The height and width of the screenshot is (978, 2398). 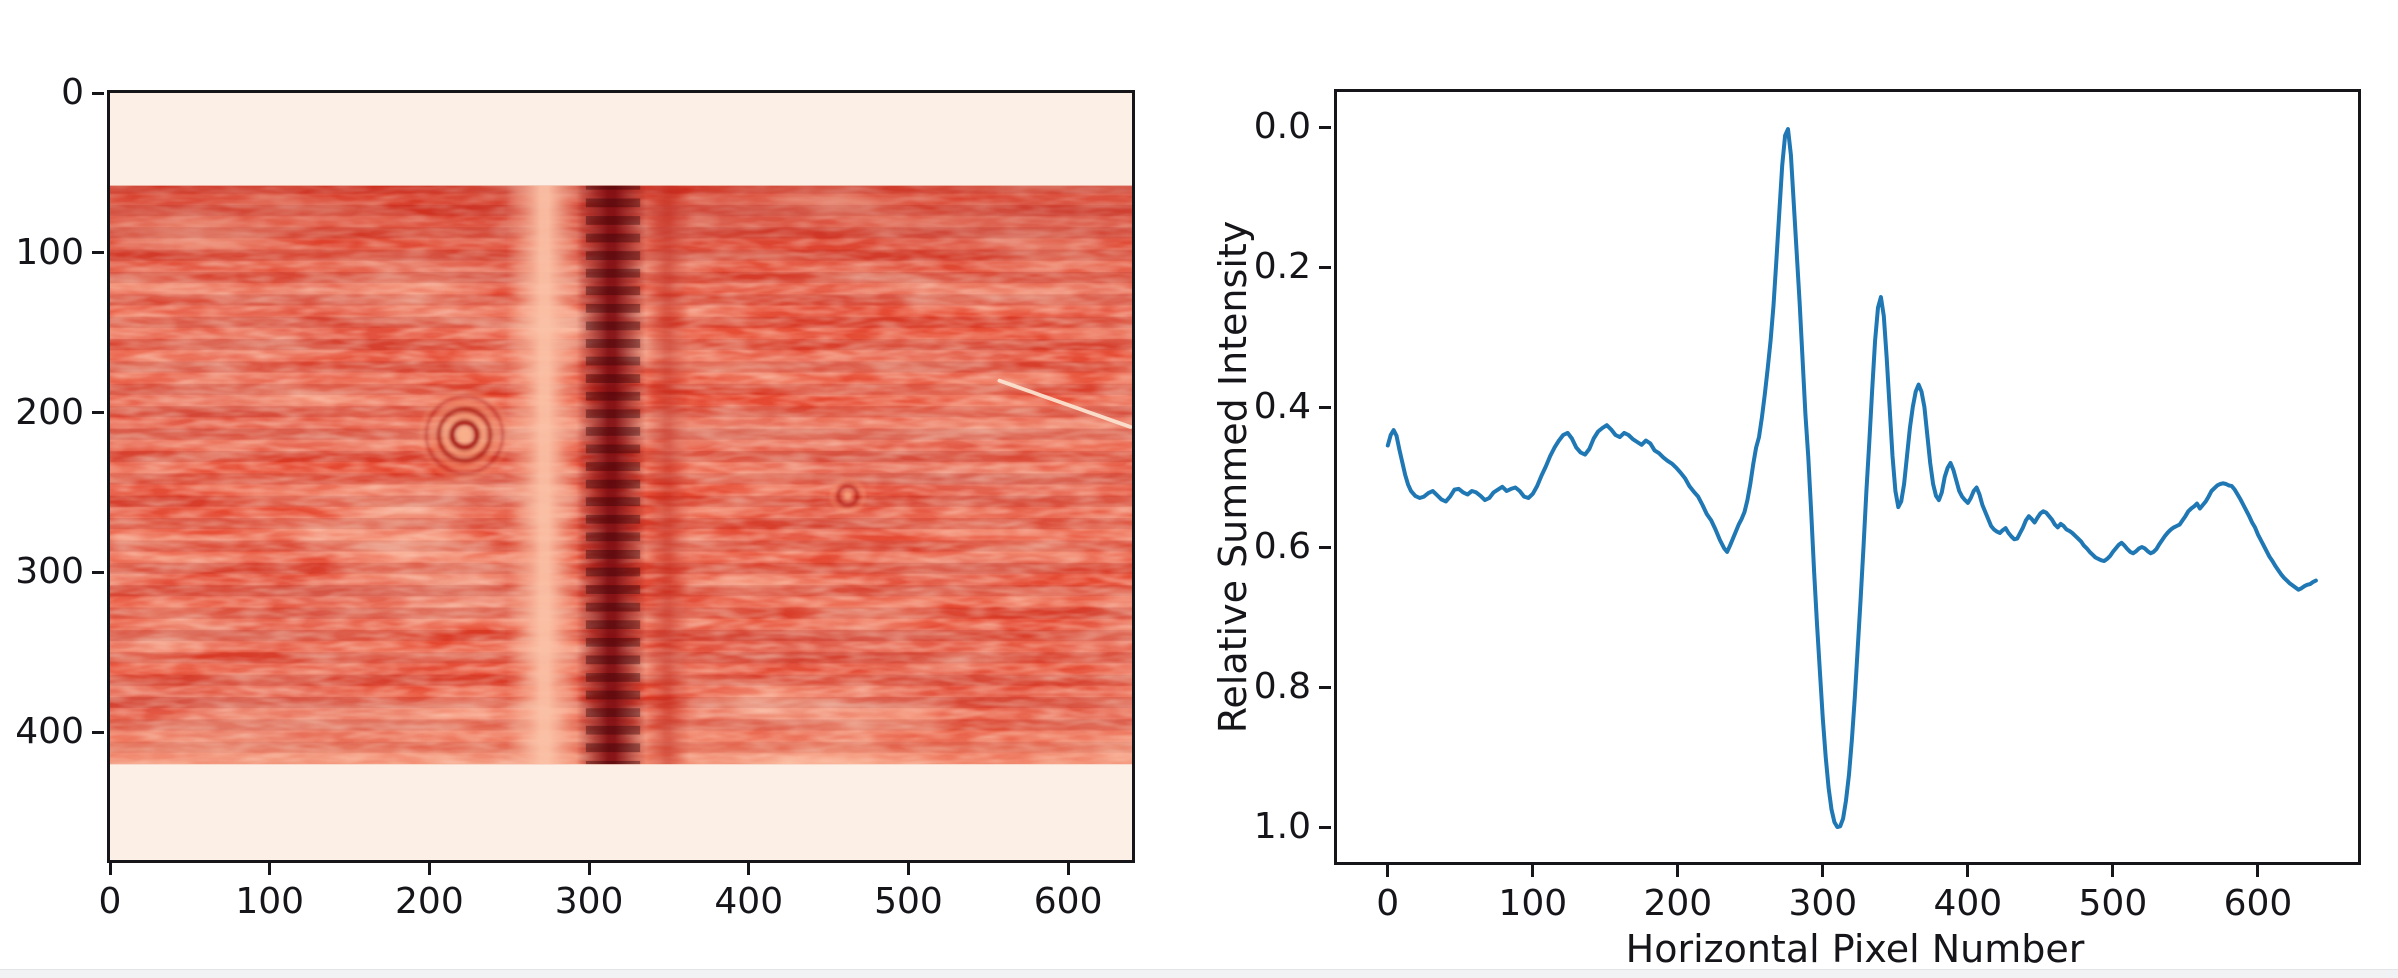 What do you see at coordinates (49, 412) in the screenshot?
I see `y-tick-label: 200` at bounding box center [49, 412].